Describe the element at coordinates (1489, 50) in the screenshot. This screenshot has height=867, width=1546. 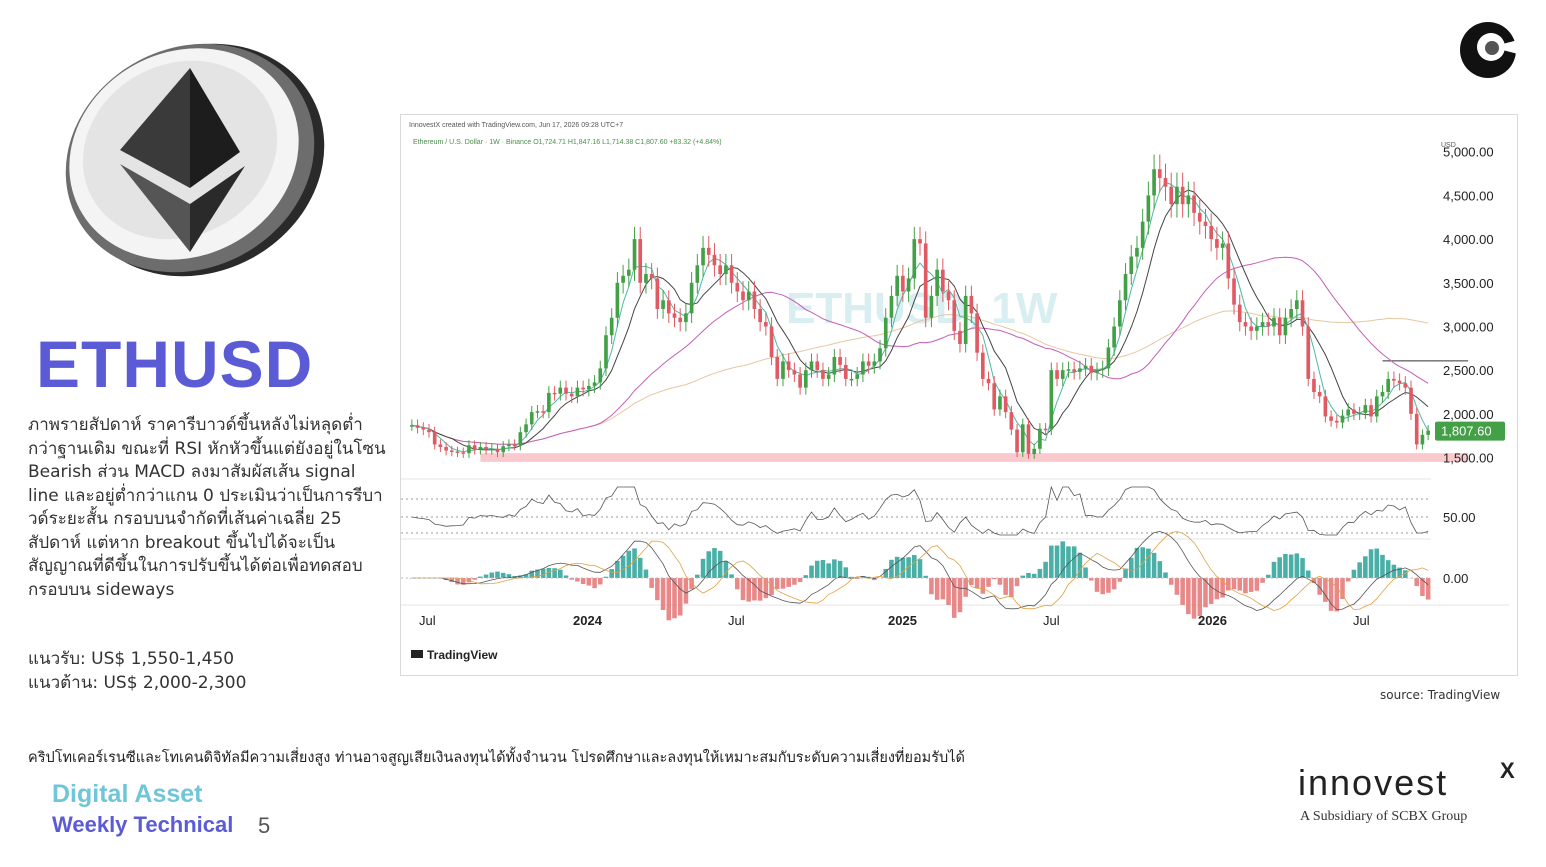
I see `brand-ring-icon` at that location.